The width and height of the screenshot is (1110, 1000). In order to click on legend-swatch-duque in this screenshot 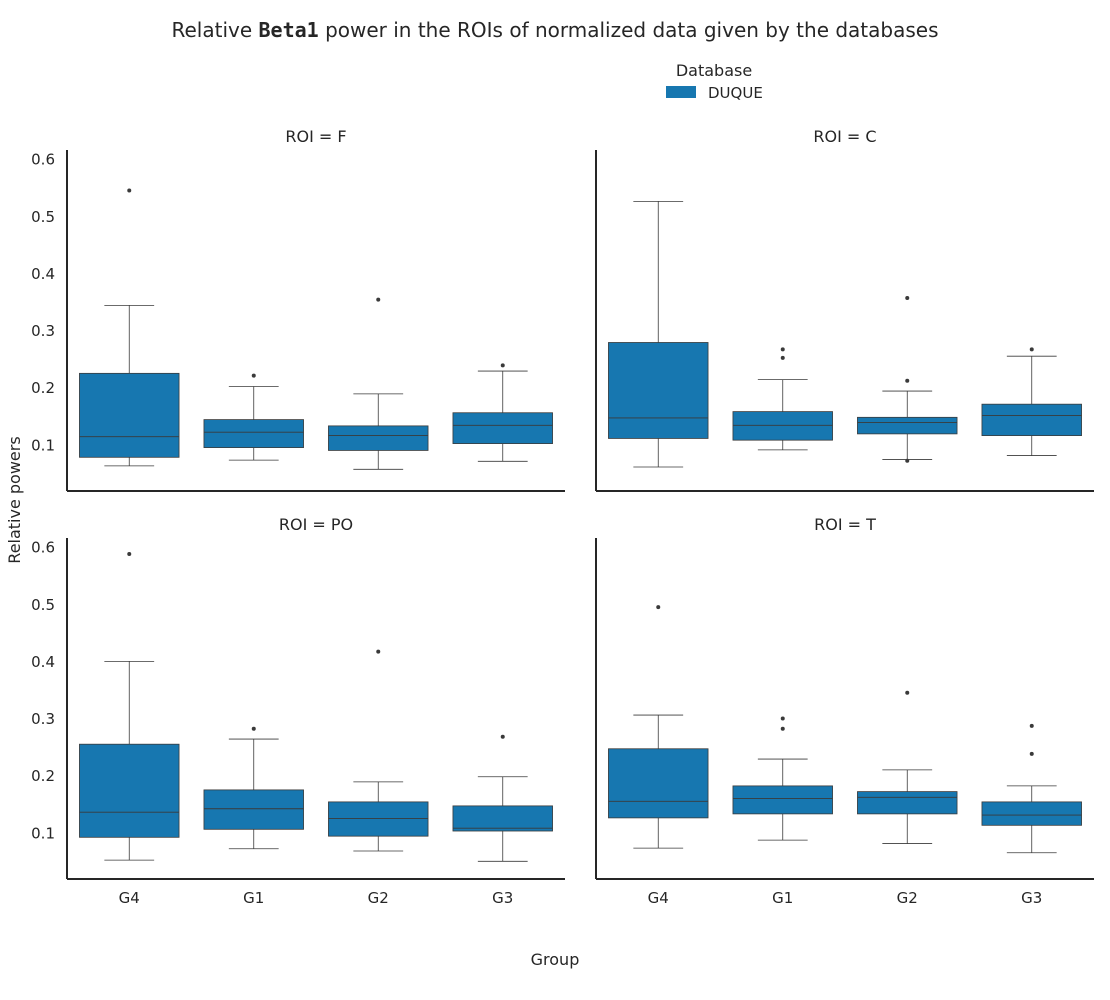, I will do `click(681, 92)`.